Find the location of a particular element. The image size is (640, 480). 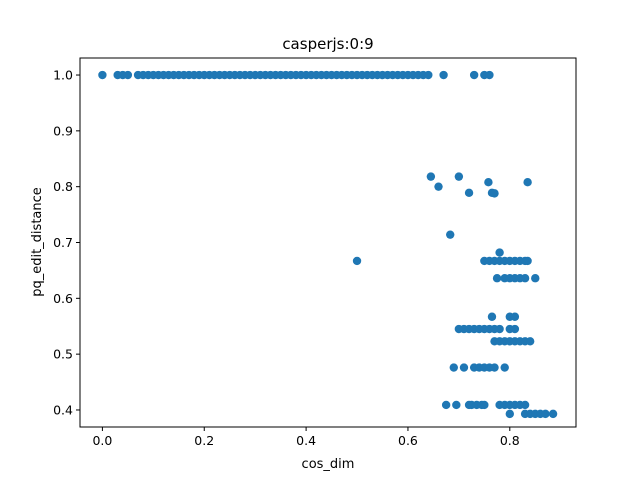

y-axis-ticks: 0.4 0.5 0.6 0.7 0.8 0.9 1.0 is located at coordinates (66, 242).